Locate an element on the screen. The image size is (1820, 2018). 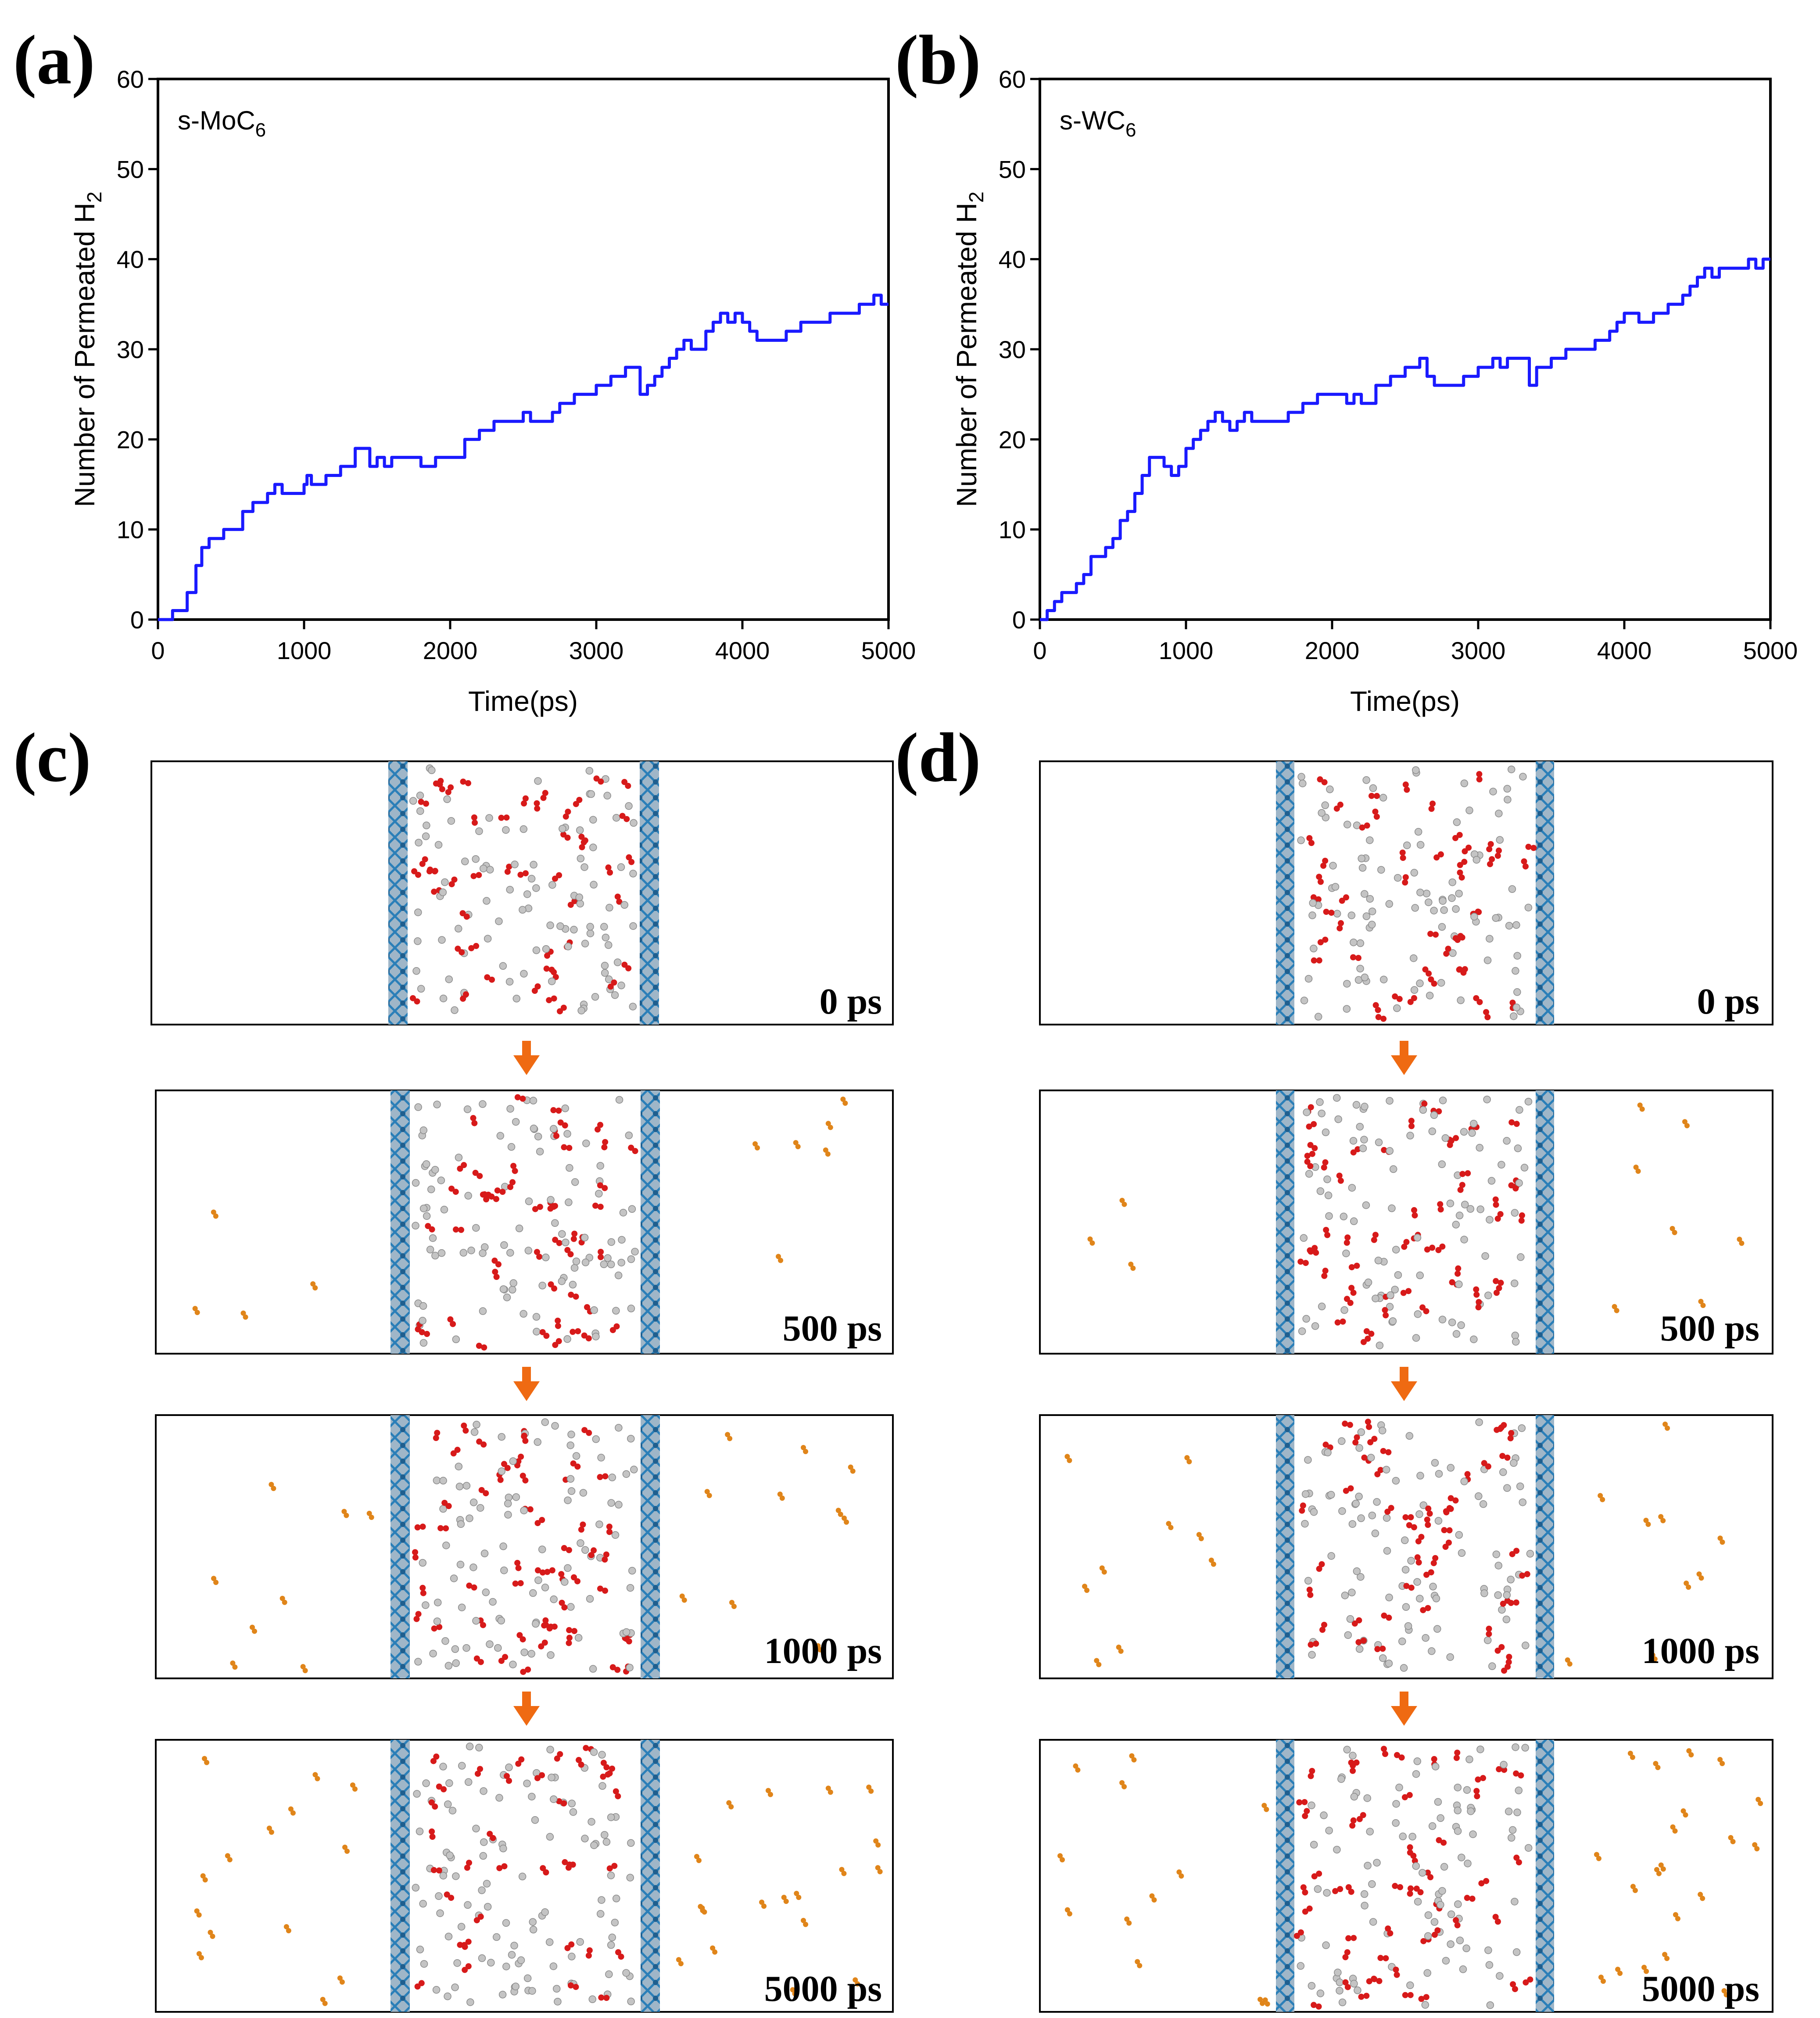
snapshot-d-1000ps: 1000 ps is located at coordinates (1406, 1546).